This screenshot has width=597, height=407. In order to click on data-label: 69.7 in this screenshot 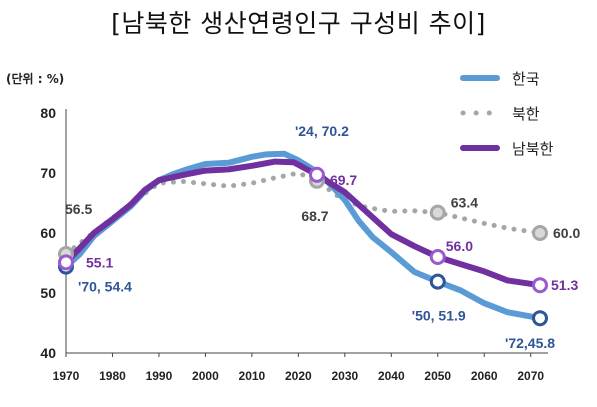, I will do `click(343, 180)`.